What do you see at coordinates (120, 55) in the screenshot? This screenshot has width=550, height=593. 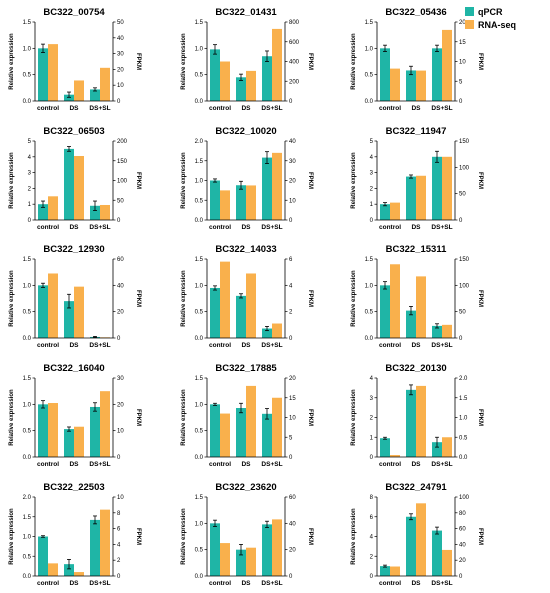 I see `right-tick-label: 30` at bounding box center [120, 55].